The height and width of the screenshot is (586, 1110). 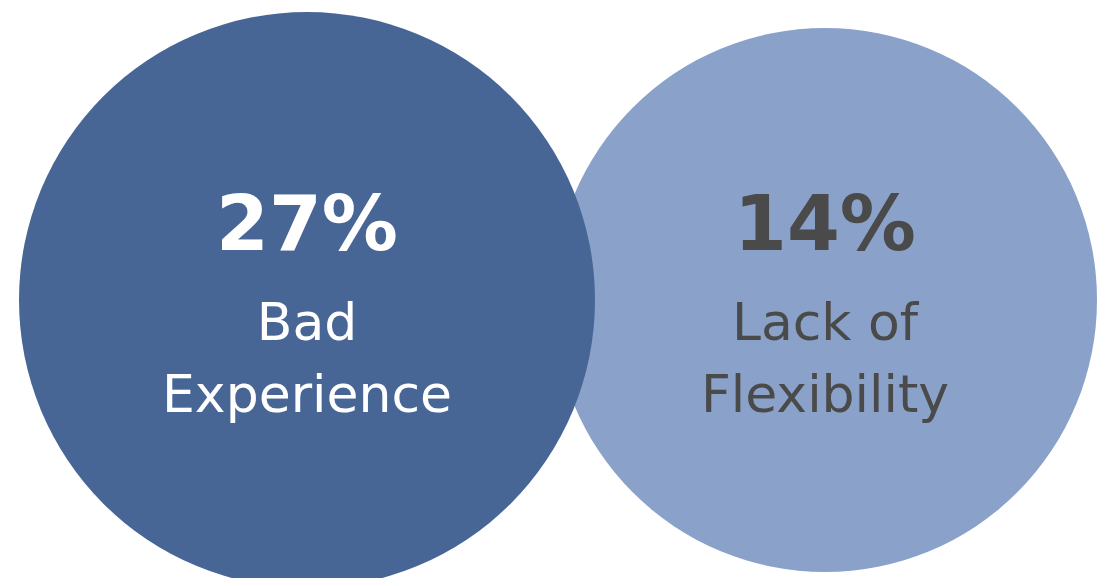 What do you see at coordinates (825, 358) in the screenshot?
I see `category-label: Lack of Flexibility` at bounding box center [825, 358].